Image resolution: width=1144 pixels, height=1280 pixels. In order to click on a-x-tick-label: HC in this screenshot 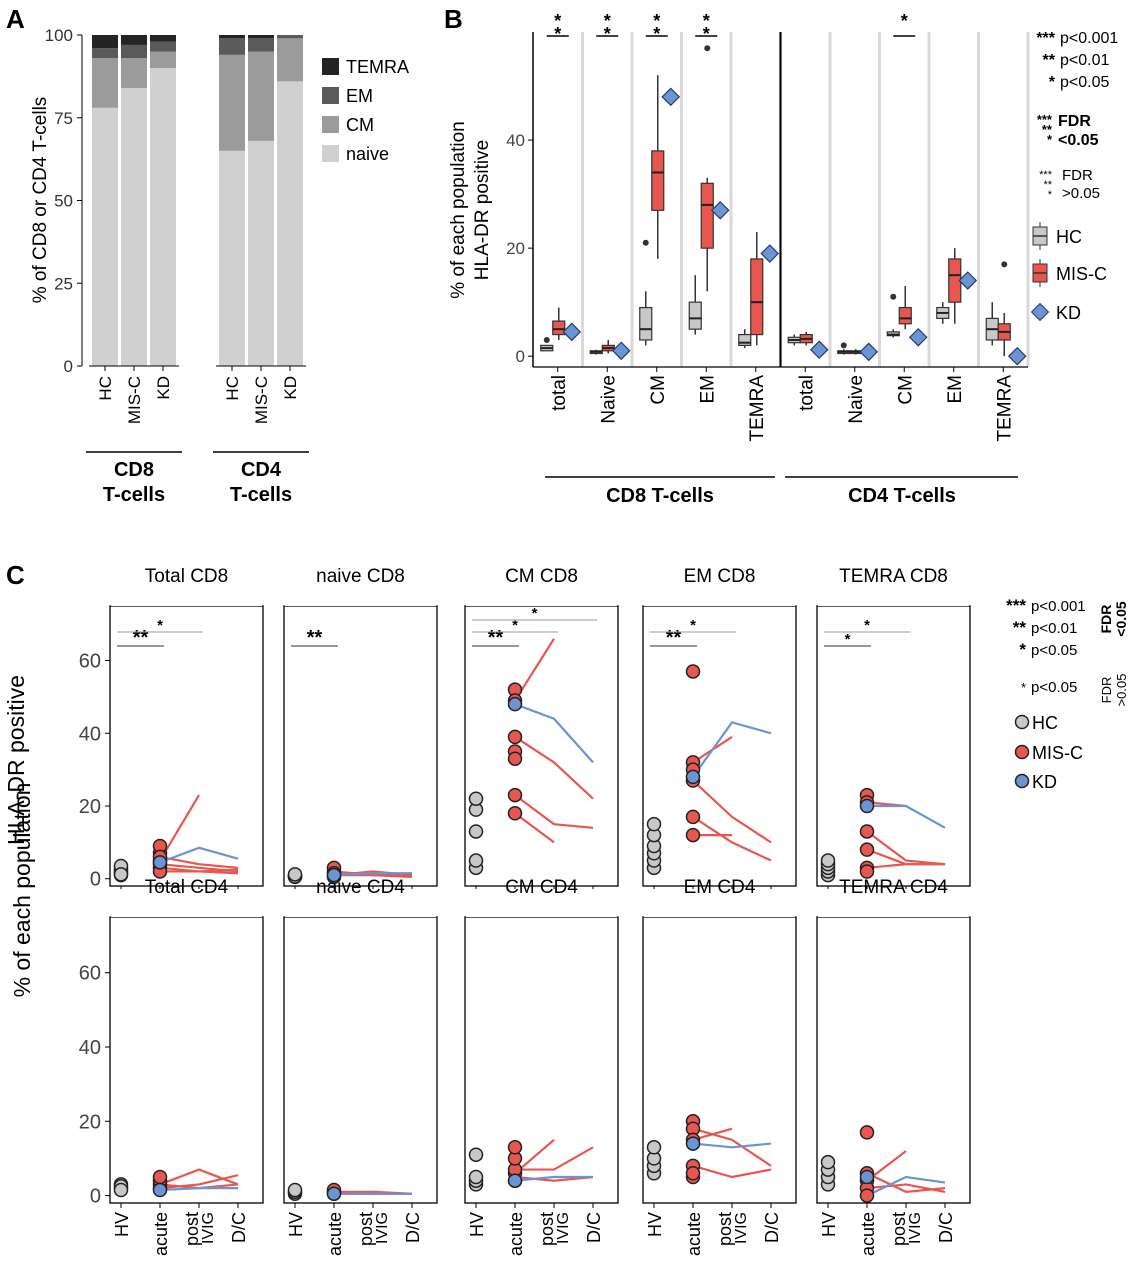, I will do `click(232, 388)`.